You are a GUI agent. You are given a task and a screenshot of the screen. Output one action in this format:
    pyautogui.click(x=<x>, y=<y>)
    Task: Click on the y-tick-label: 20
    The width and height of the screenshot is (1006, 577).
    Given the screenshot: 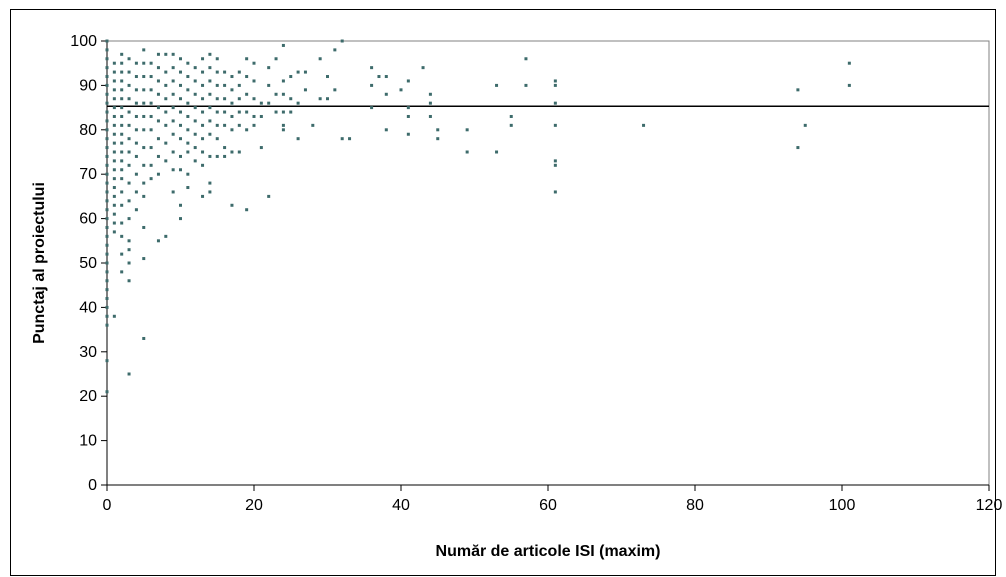 What is the action you would take?
    pyautogui.click(x=88, y=396)
    